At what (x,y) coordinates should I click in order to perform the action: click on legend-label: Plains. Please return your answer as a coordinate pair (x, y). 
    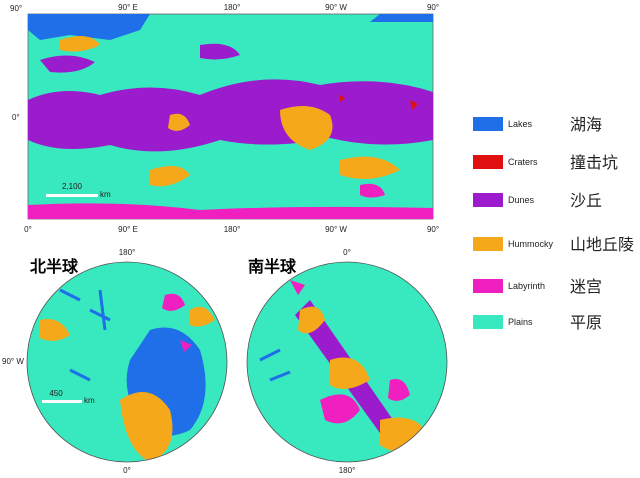
    Looking at the image, I should click on (520, 322).